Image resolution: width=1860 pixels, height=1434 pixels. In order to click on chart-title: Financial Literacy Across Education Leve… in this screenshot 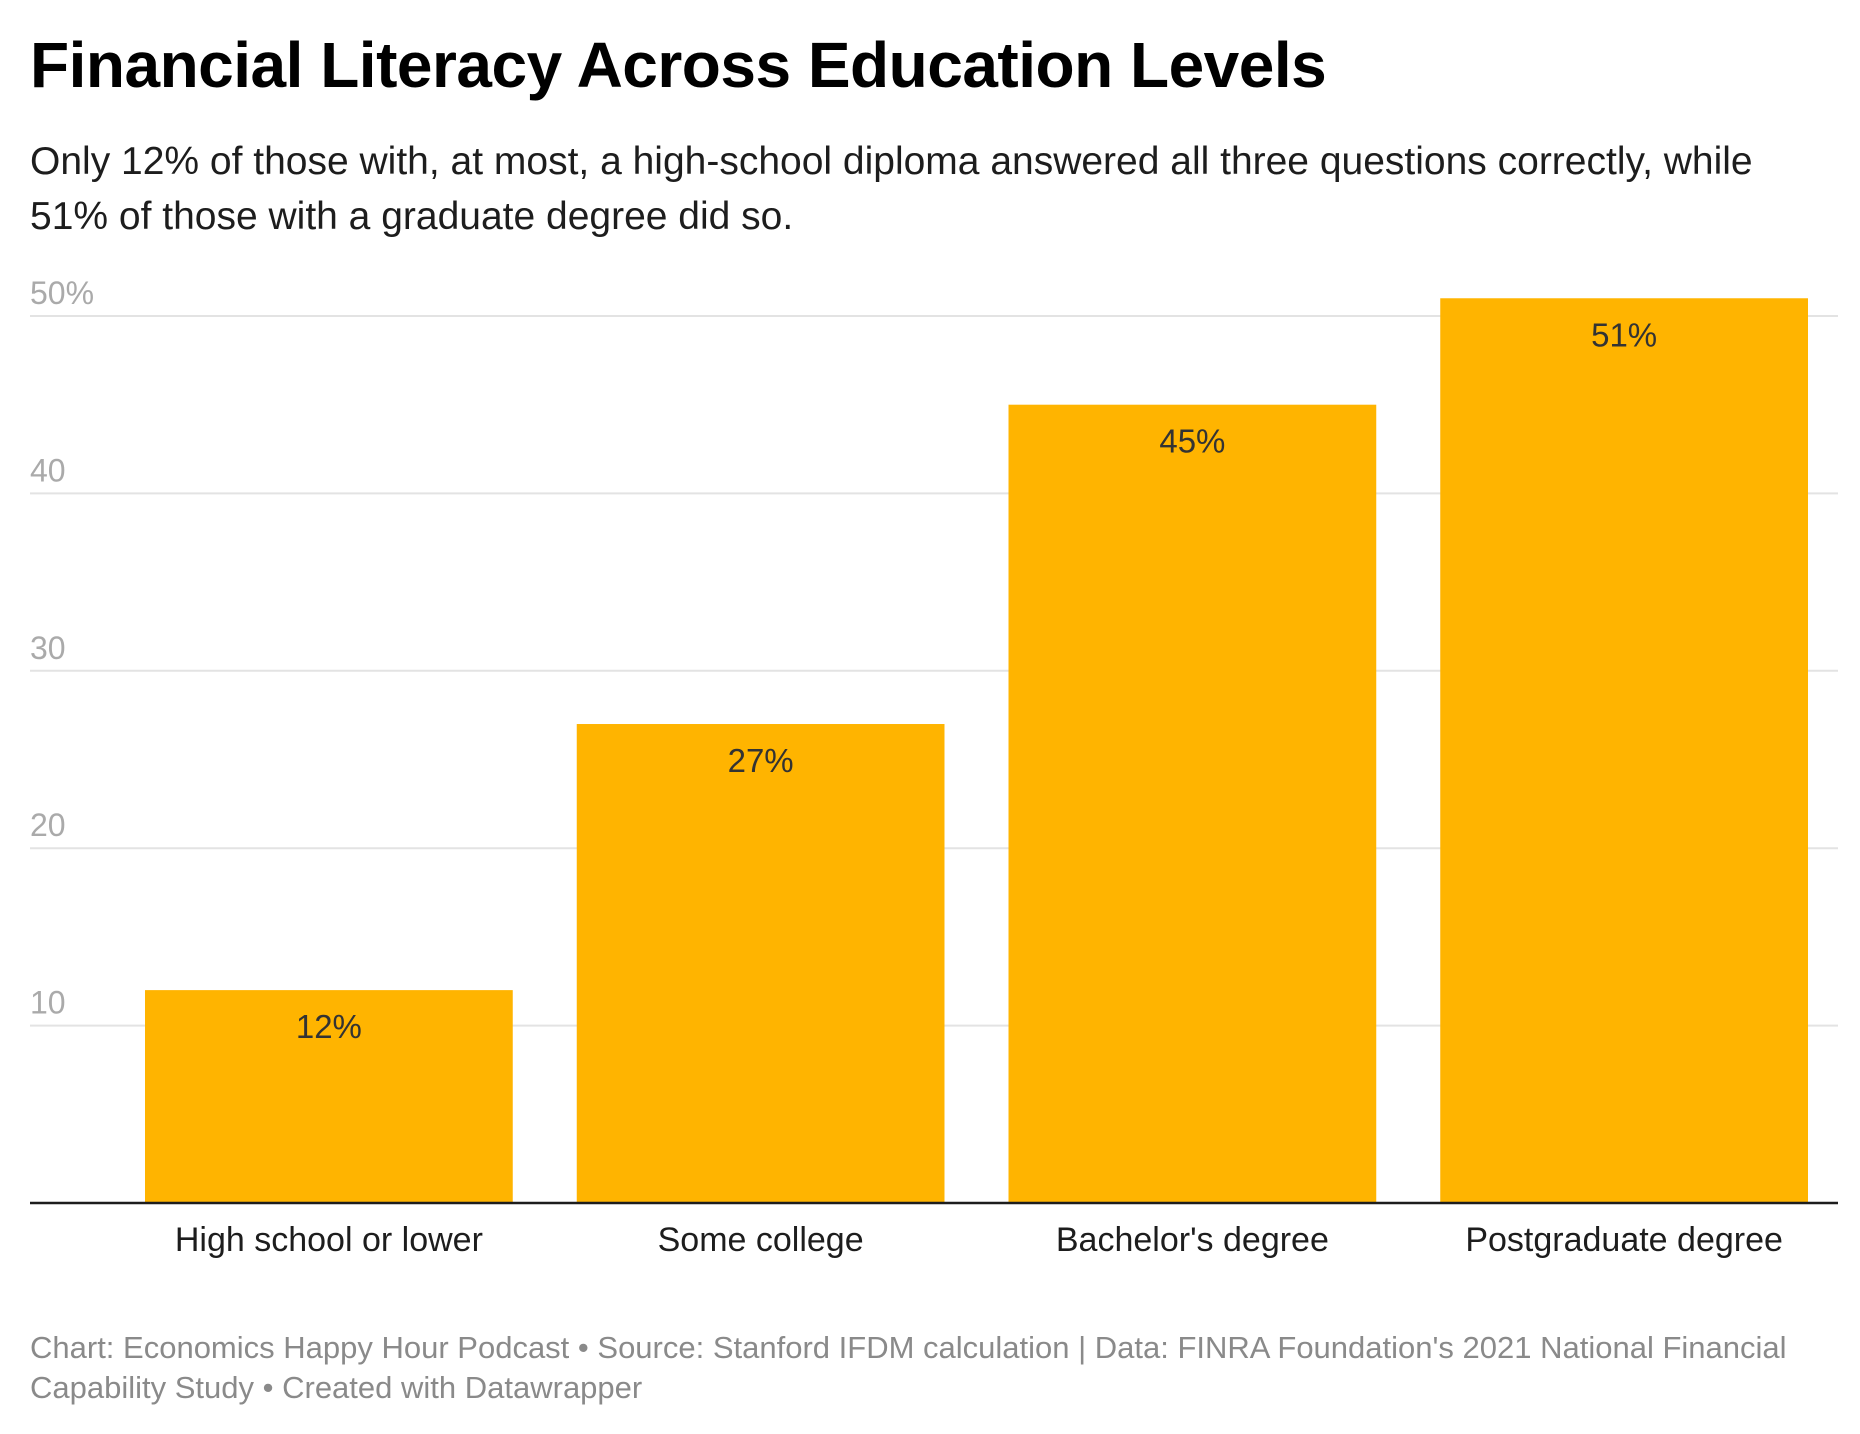, I will do `click(678, 65)`.